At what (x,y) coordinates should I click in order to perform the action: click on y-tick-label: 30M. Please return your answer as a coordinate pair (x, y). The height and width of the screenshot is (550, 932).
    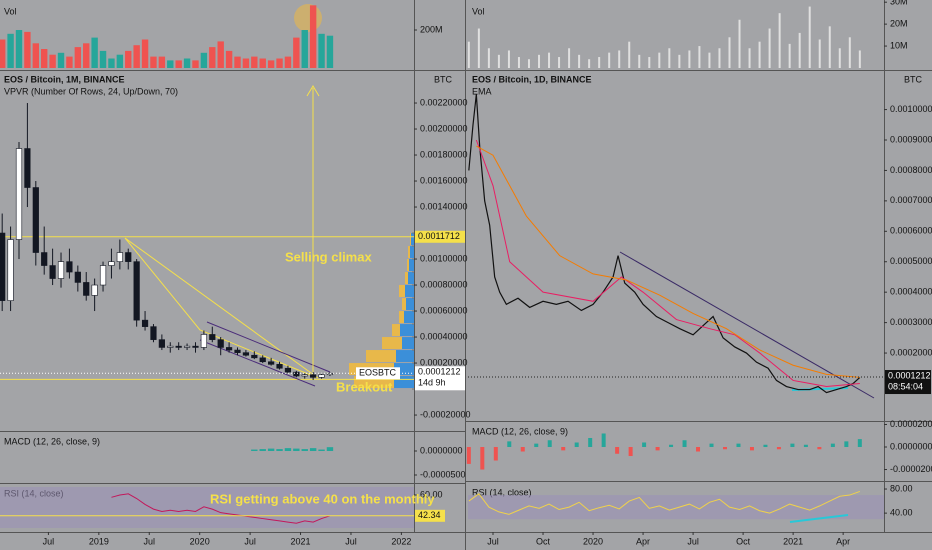
    Looking at the image, I should click on (899, 3).